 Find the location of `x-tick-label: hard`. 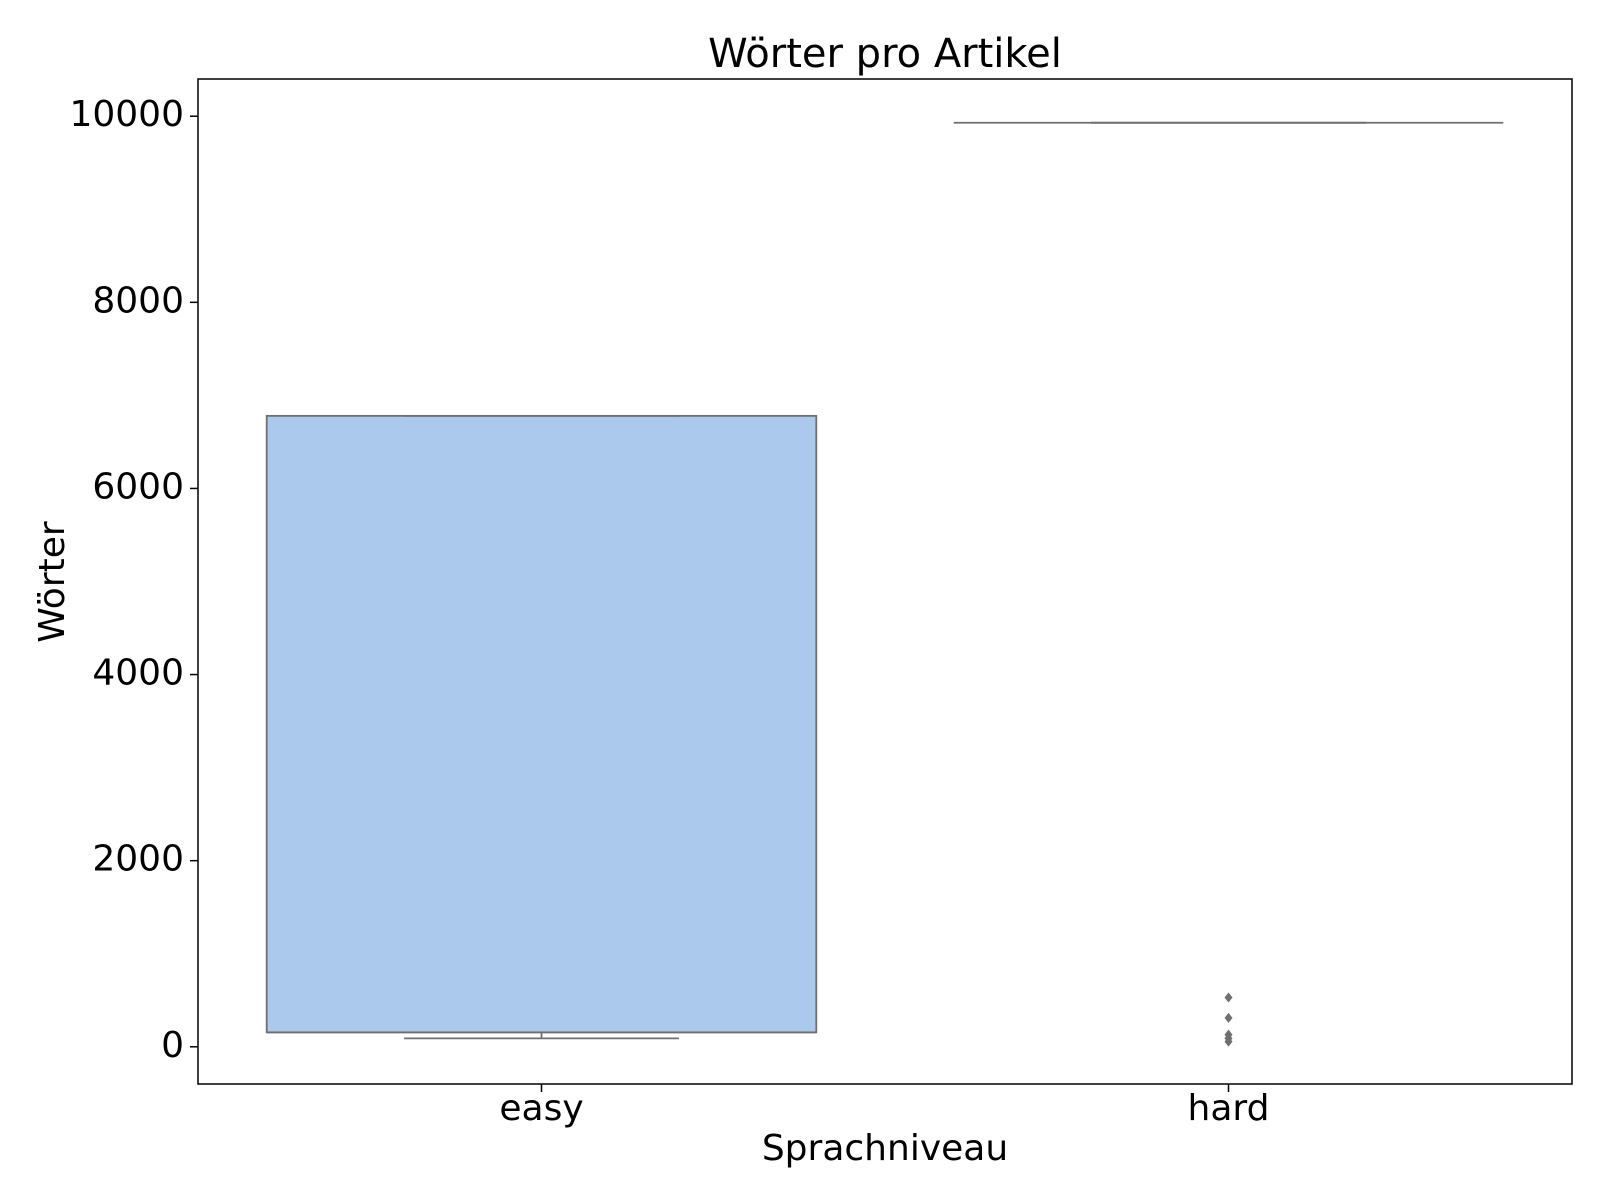

x-tick-label: hard is located at coordinates (1229, 1108).